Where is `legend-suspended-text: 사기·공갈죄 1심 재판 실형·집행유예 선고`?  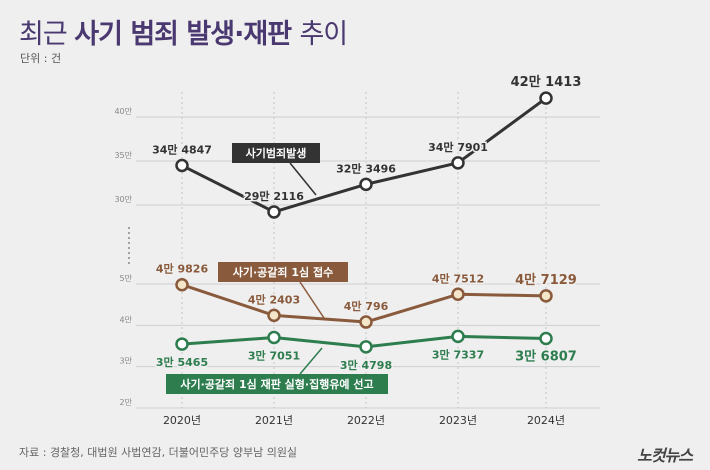 legend-suspended-text: 사기·공갈죄 1심 재판 실형·집행유예 선고 is located at coordinates (276, 384).